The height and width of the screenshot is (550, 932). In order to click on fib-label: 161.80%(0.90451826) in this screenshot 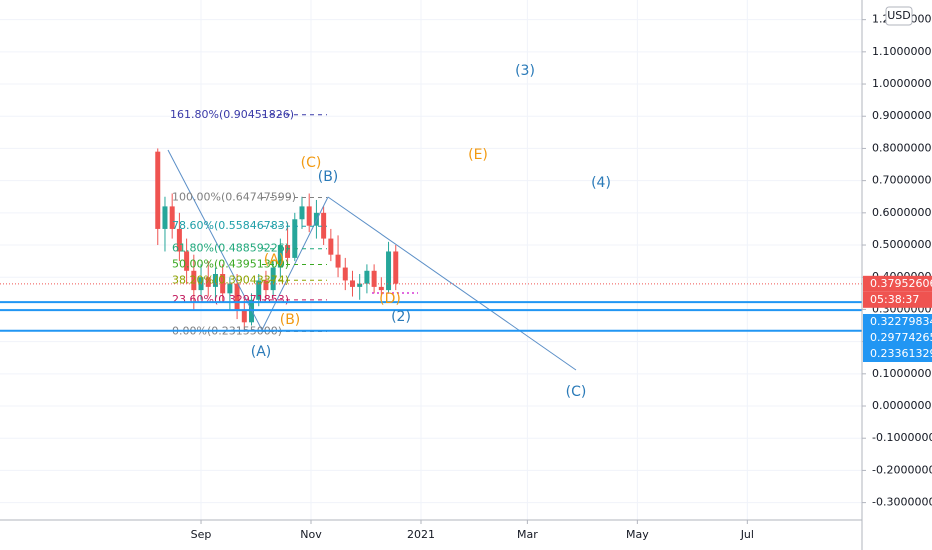, I will do `click(232, 114)`.